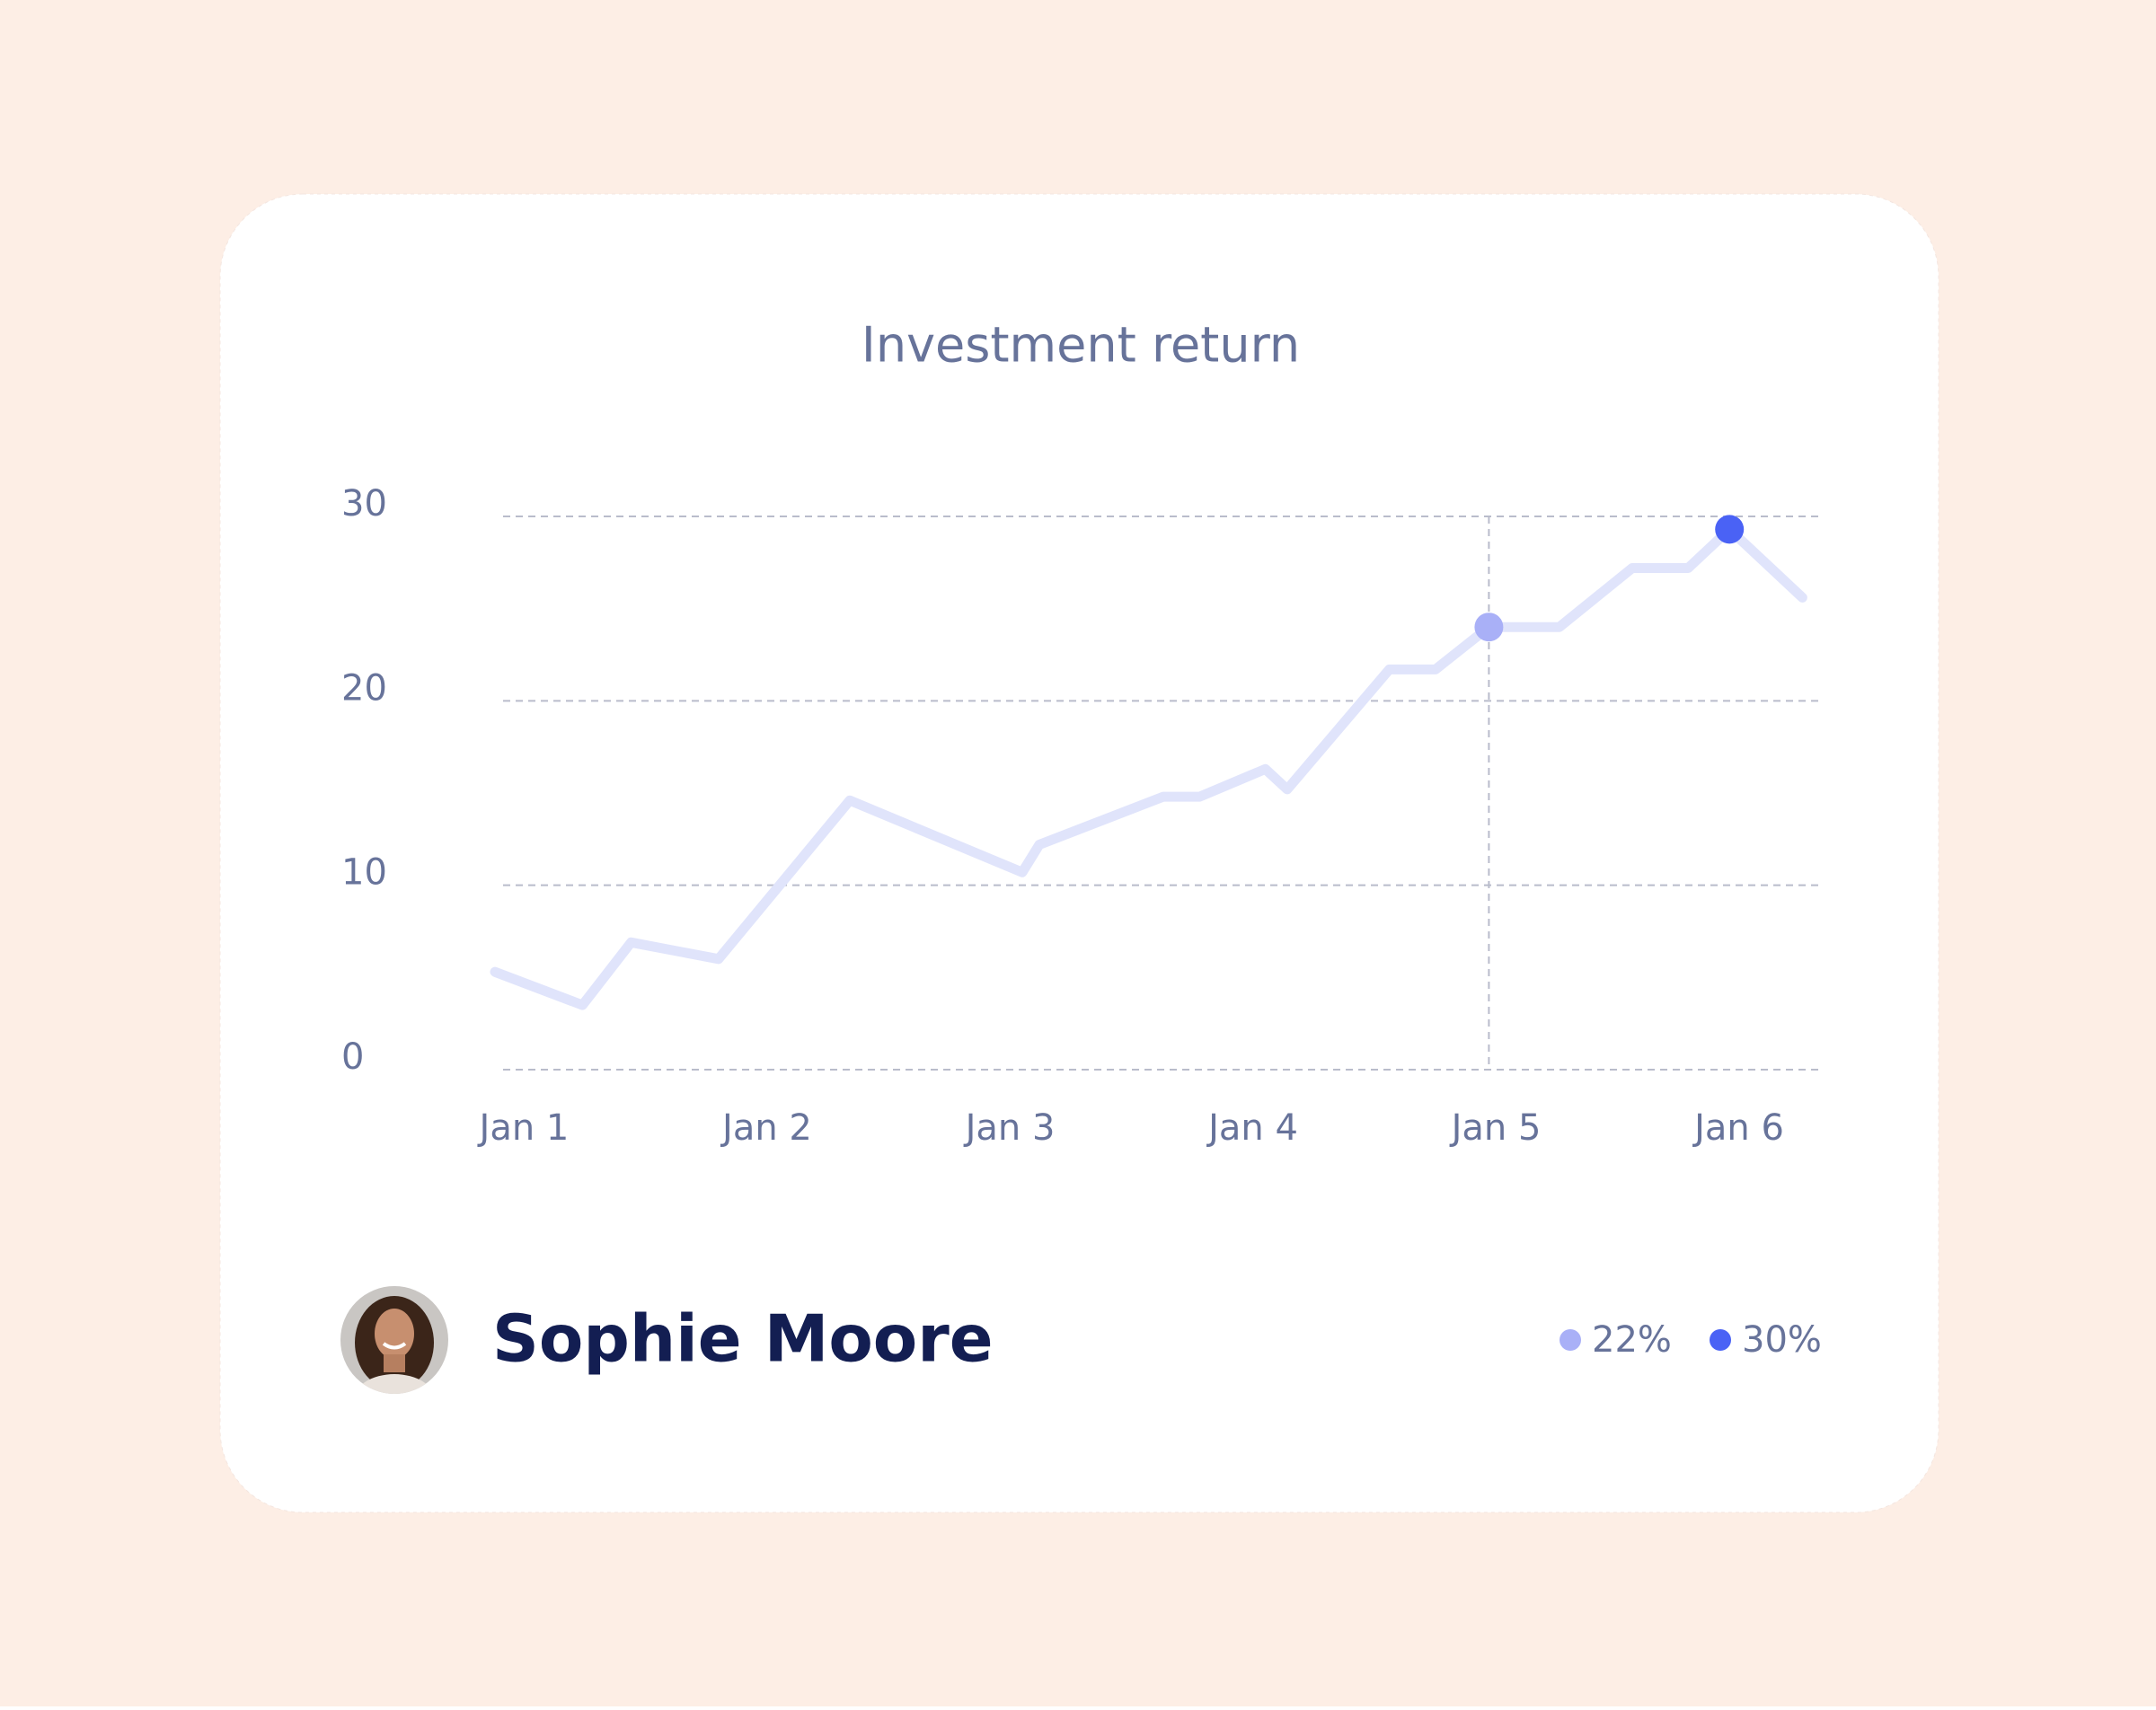  What do you see at coordinates (364, 688) in the screenshot?
I see `y-tick-label: 20` at bounding box center [364, 688].